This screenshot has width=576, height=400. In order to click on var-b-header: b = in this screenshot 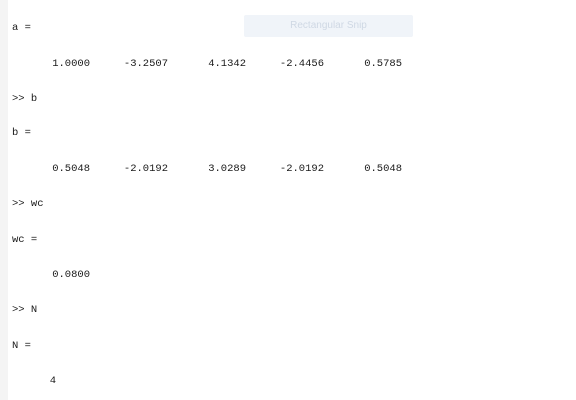, I will do `click(21, 133)`.